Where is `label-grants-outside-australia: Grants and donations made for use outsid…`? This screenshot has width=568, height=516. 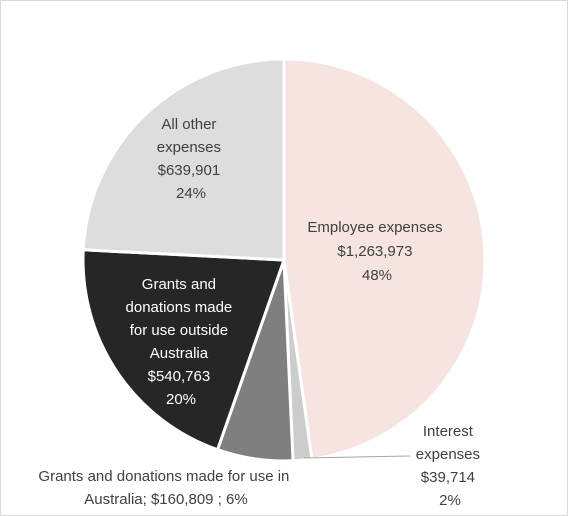 label-grants-outside-australia: Grants and donations made for use outsid… is located at coordinates (181, 342).